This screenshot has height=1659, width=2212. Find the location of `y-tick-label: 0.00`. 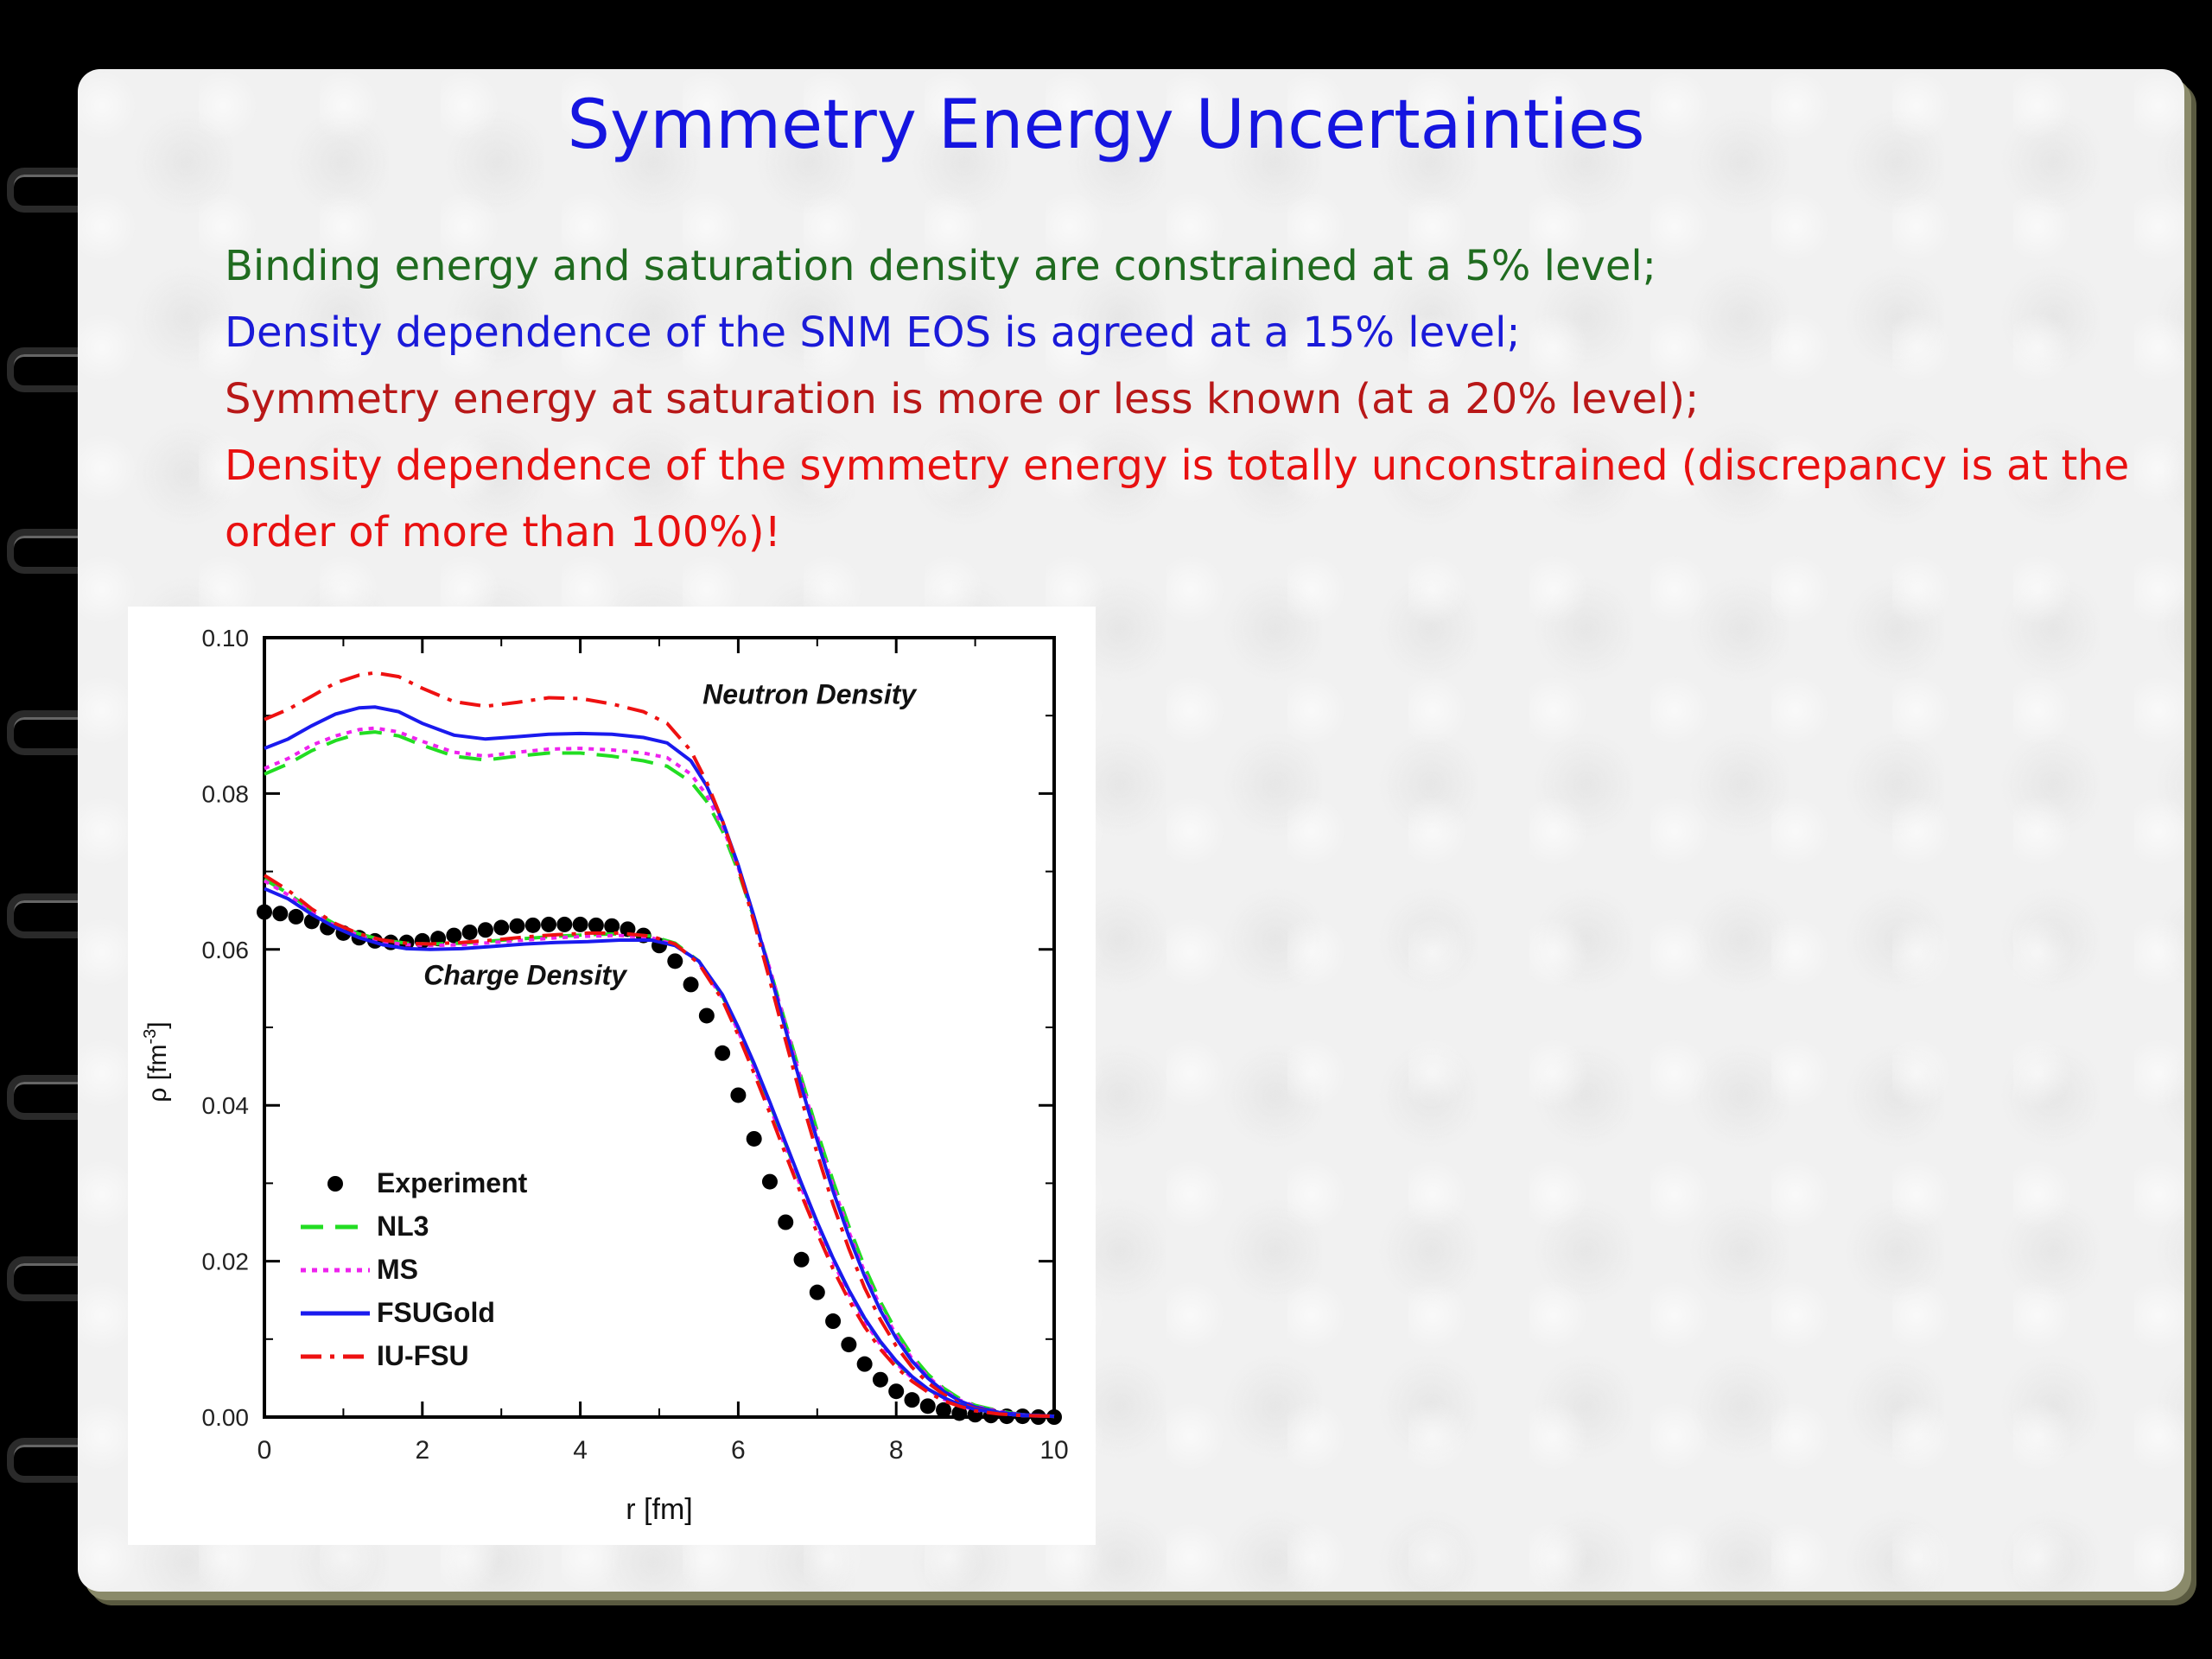

y-tick-label: 0.00 is located at coordinates (226, 1417).